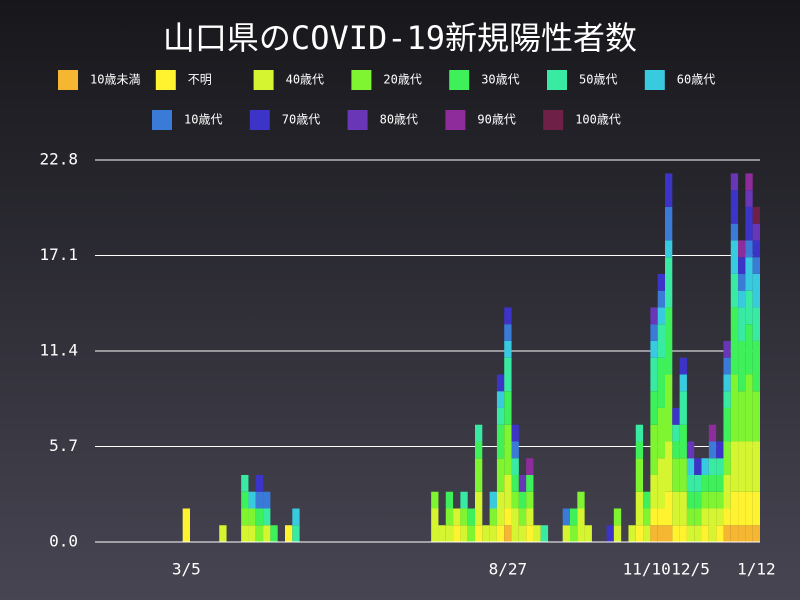 This screenshot has width=800, height=600. I want to click on y-tick-label: 22.8, so click(58, 159).